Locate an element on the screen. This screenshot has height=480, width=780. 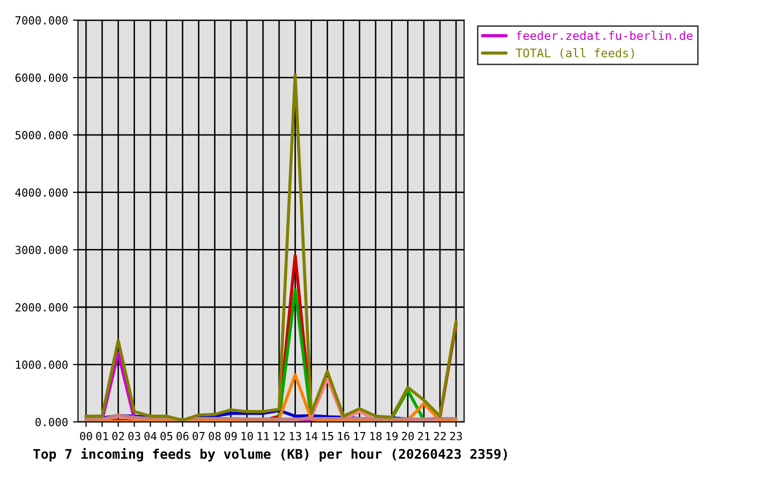
y-tick-label: 7000.000 is located at coordinates (42, 20).